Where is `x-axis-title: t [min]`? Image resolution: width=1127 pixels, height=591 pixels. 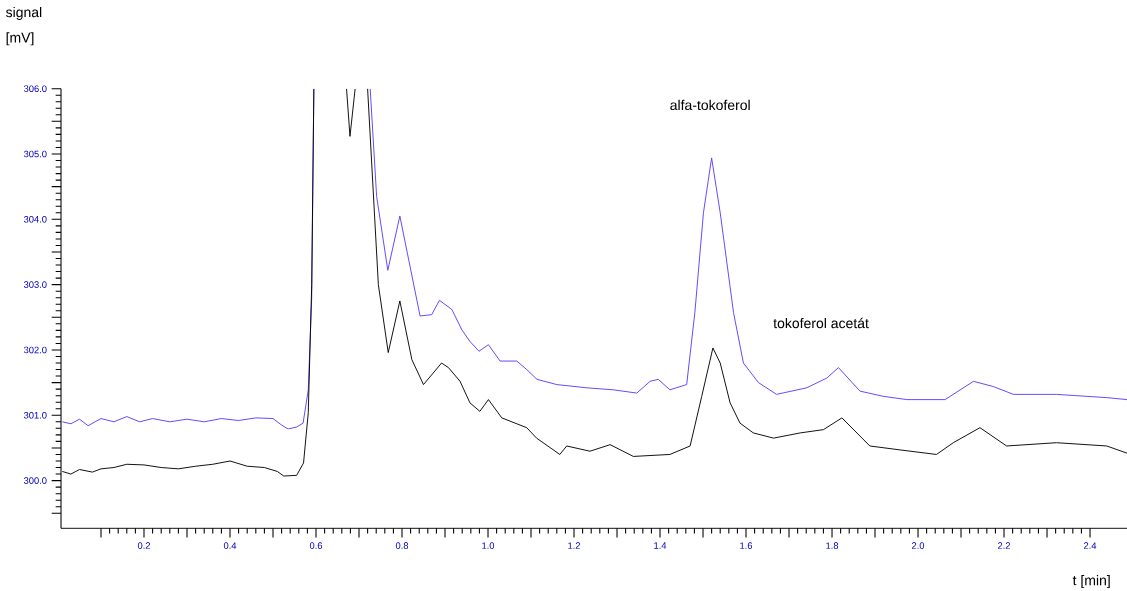
x-axis-title: t [min] is located at coordinates (1091, 582).